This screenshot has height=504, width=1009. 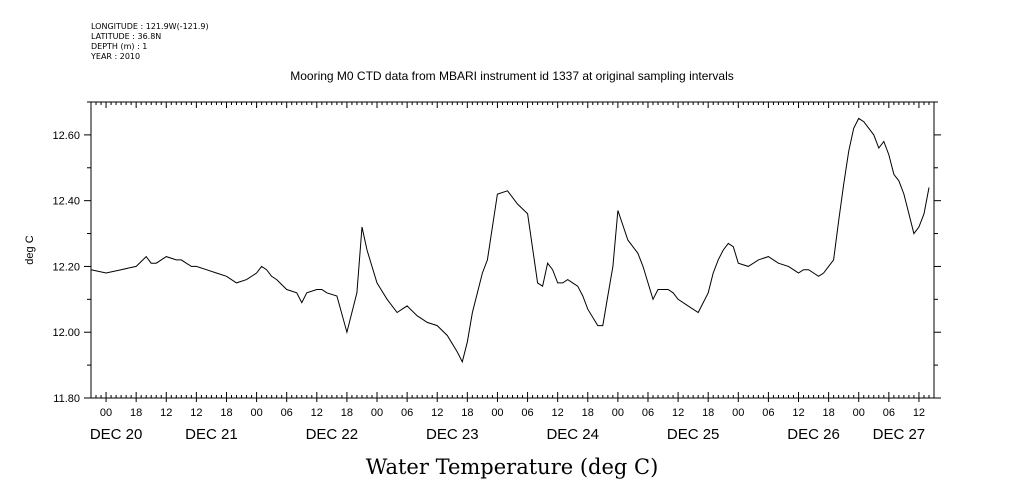 What do you see at coordinates (66, 333) in the screenshot?
I see `y-tick-label: 12.00` at bounding box center [66, 333].